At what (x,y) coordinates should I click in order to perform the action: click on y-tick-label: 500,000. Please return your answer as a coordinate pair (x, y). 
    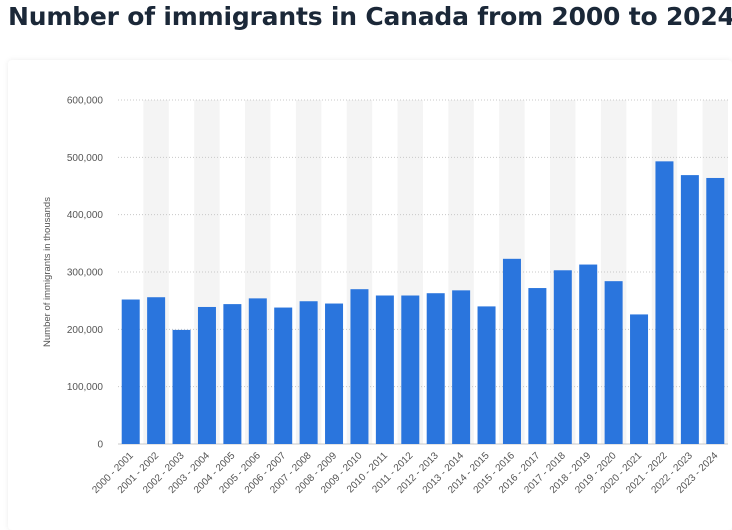
    Looking at the image, I should click on (85, 158).